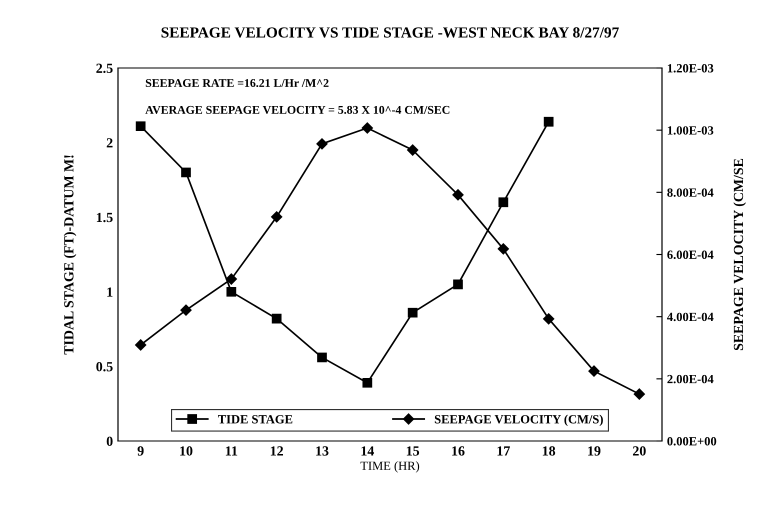  I want to click on y-tick-label: 2, so click(109, 143).